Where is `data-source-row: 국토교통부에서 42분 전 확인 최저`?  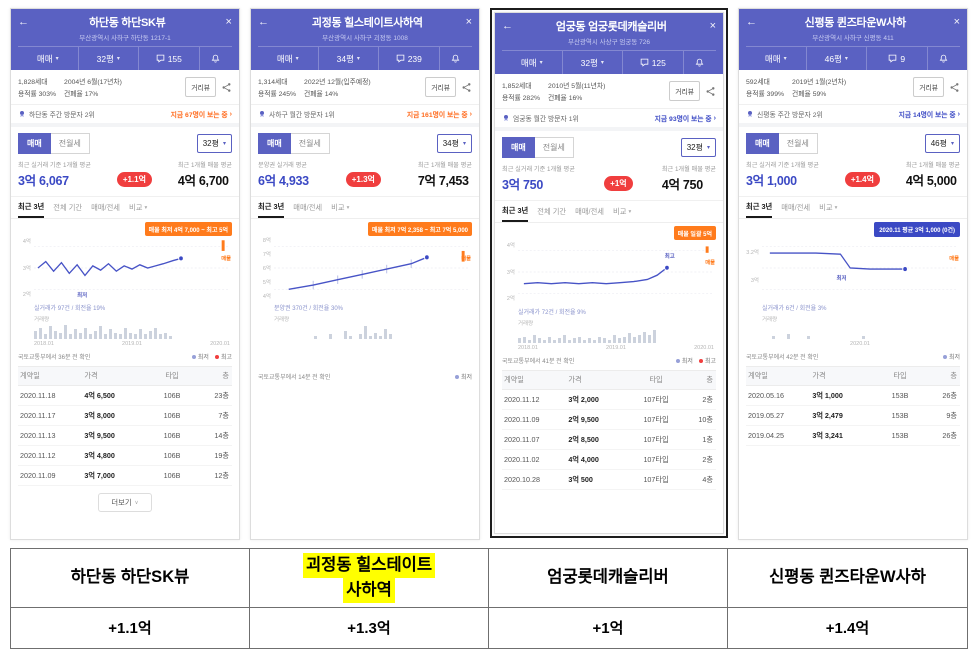
data-source-row: 국토교통부에서 42분 전 확인 최저 is located at coordinates (853, 356).